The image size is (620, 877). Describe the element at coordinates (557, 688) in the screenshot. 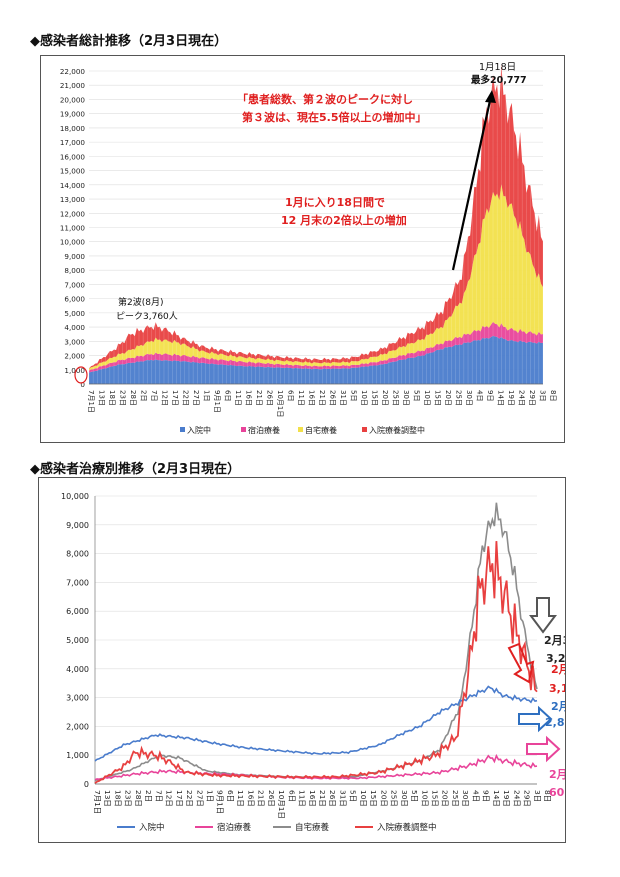

I see `red-end-value: 3,107` at that location.